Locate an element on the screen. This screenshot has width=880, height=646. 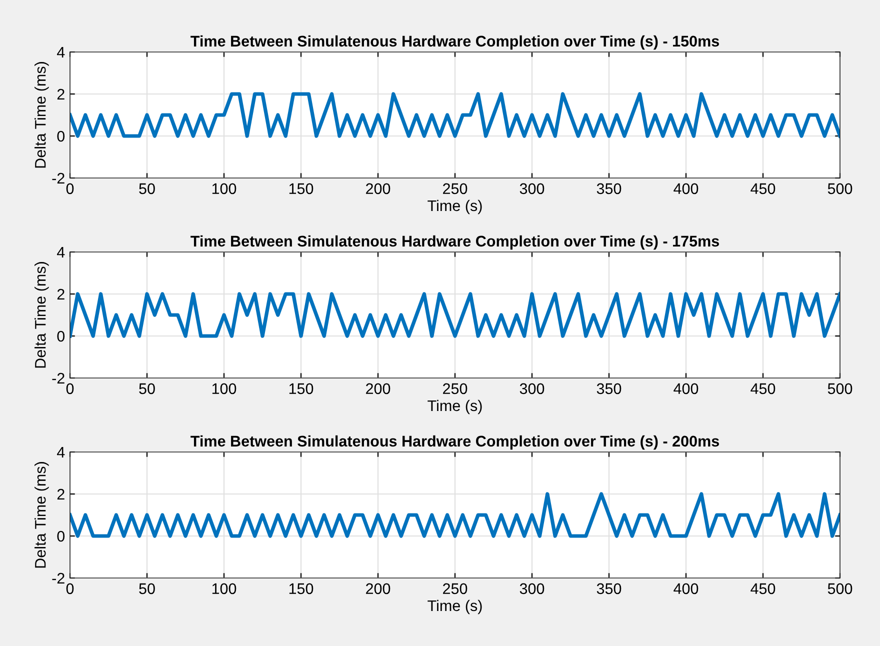
chart-title: Time Between Simulatenous Hardware Completion over Time (s) - 150ms is located at coordinates (455, 42).